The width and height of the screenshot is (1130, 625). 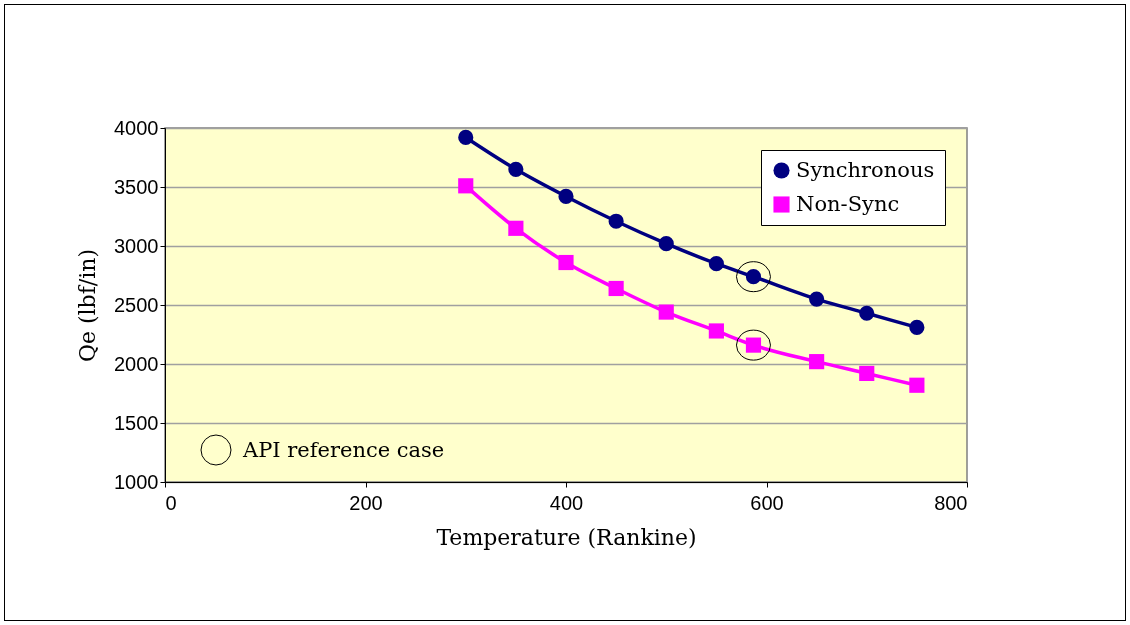 I want to click on y-tick-label: 4000, so click(x=136, y=127).